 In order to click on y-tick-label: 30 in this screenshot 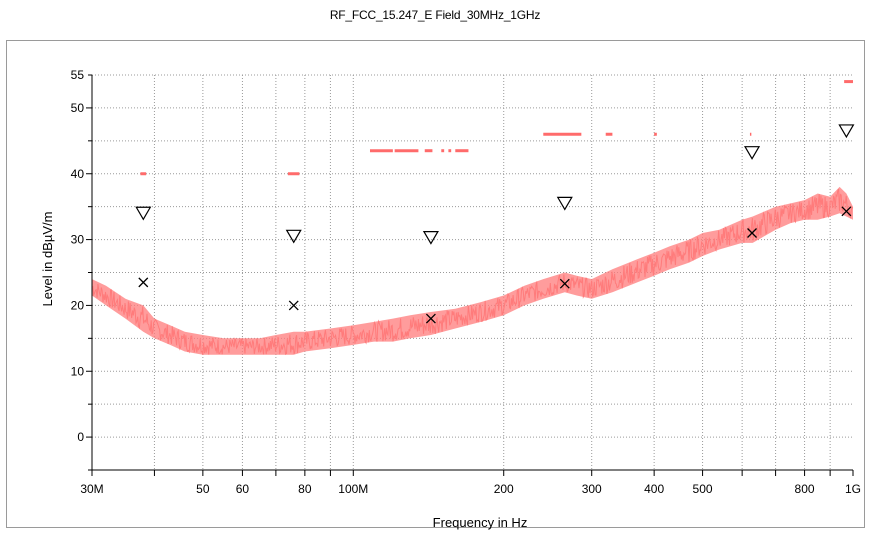, I will do `click(78, 240)`.